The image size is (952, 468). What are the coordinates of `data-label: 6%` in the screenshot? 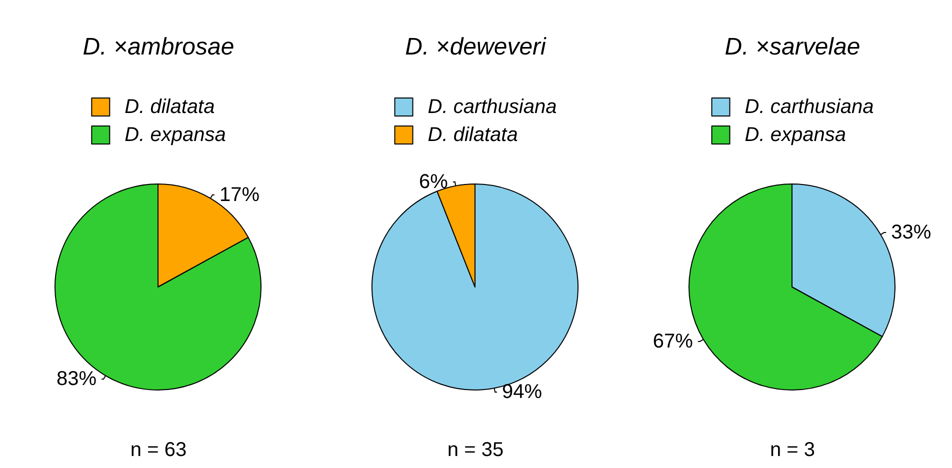 It's located at (433, 181).